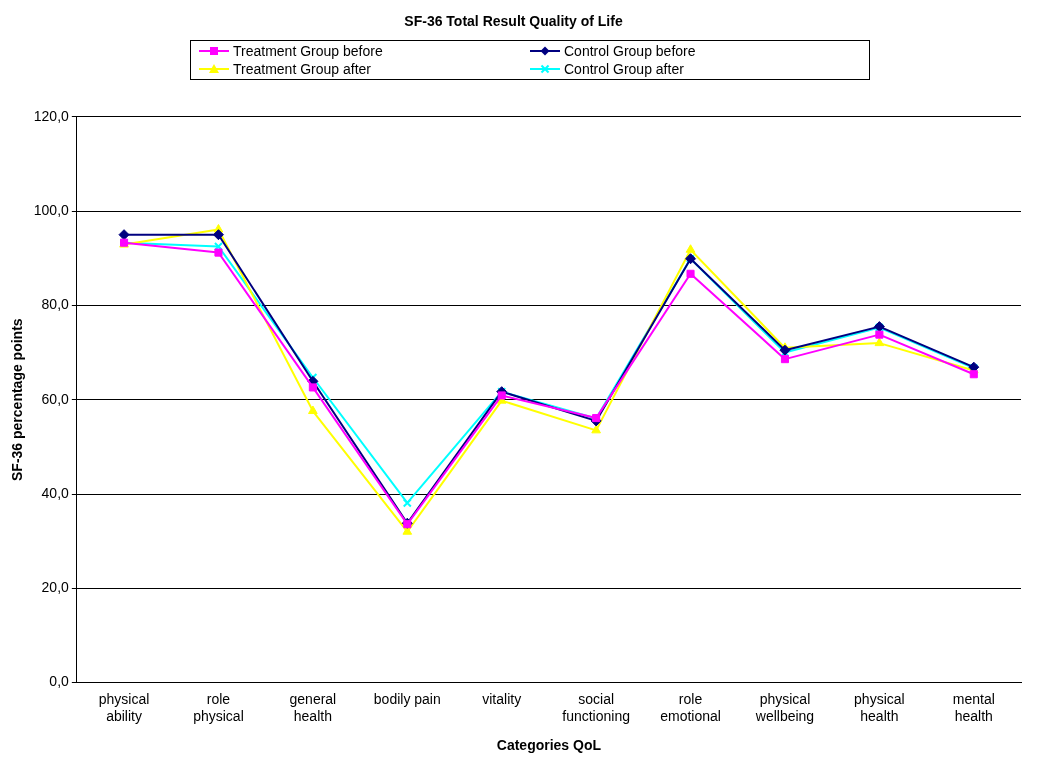 This screenshot has height=763, width=1041. What do you see at coordinates (630, 51) in the screenshot?
I see `legend-label: Control Group before` at bounding box center [630, 51].